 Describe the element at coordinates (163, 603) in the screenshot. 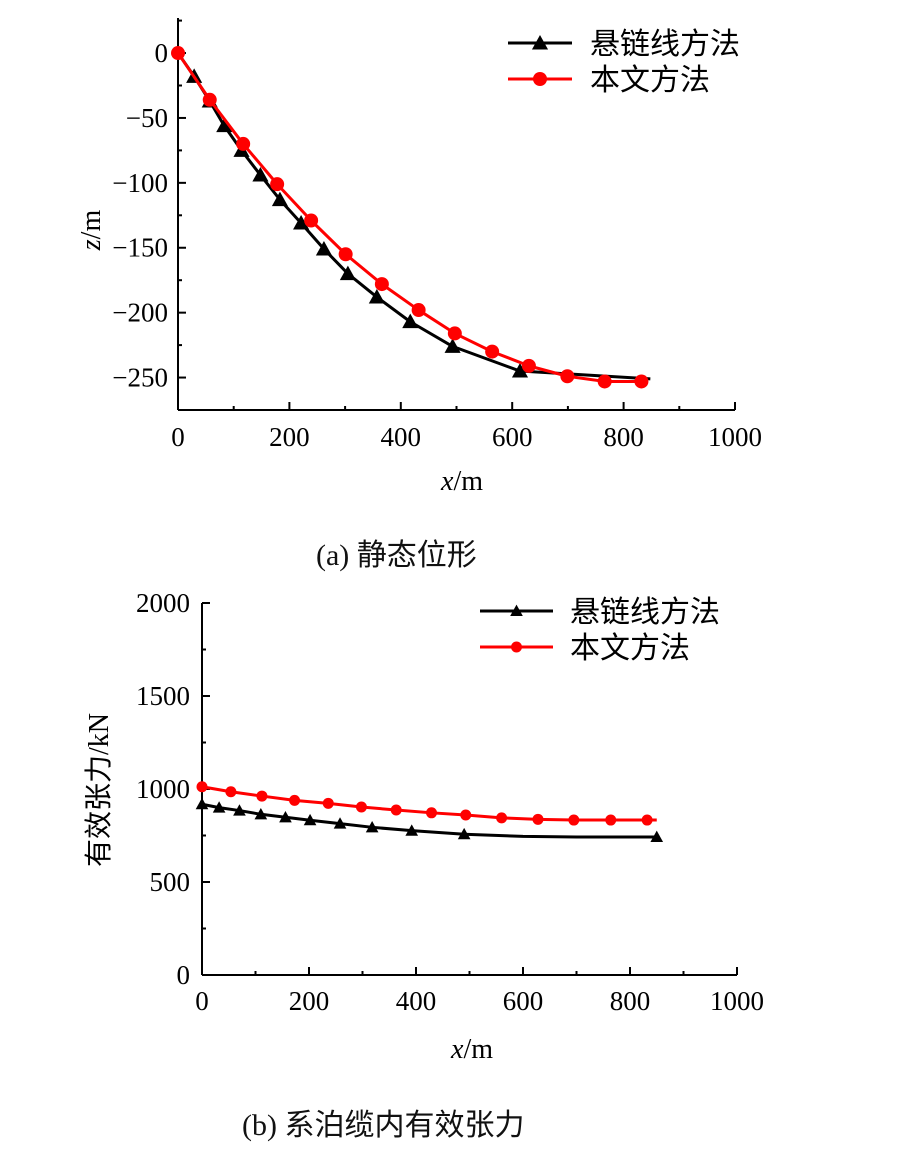

I see `y-tick-label: 2000` at that location.